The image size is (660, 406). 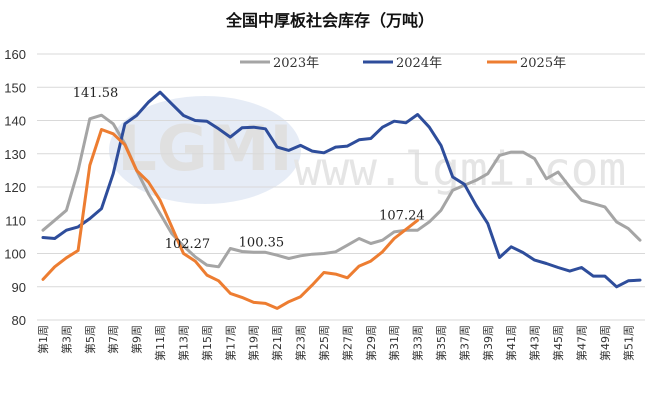 What do you see at coordinates (254, 343) in the screenshot?
I see `x-tick-label: 第19周` at bounding box center [254, 343].